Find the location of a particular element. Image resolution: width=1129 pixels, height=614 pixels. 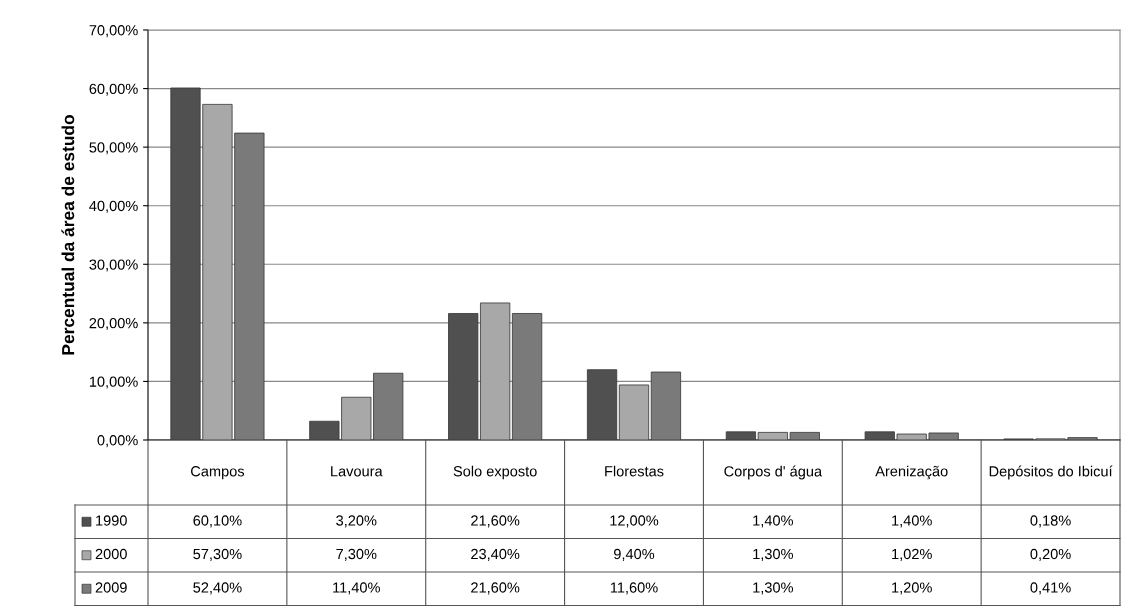

legend-label: 2000 is located at coordinates (111, 554).